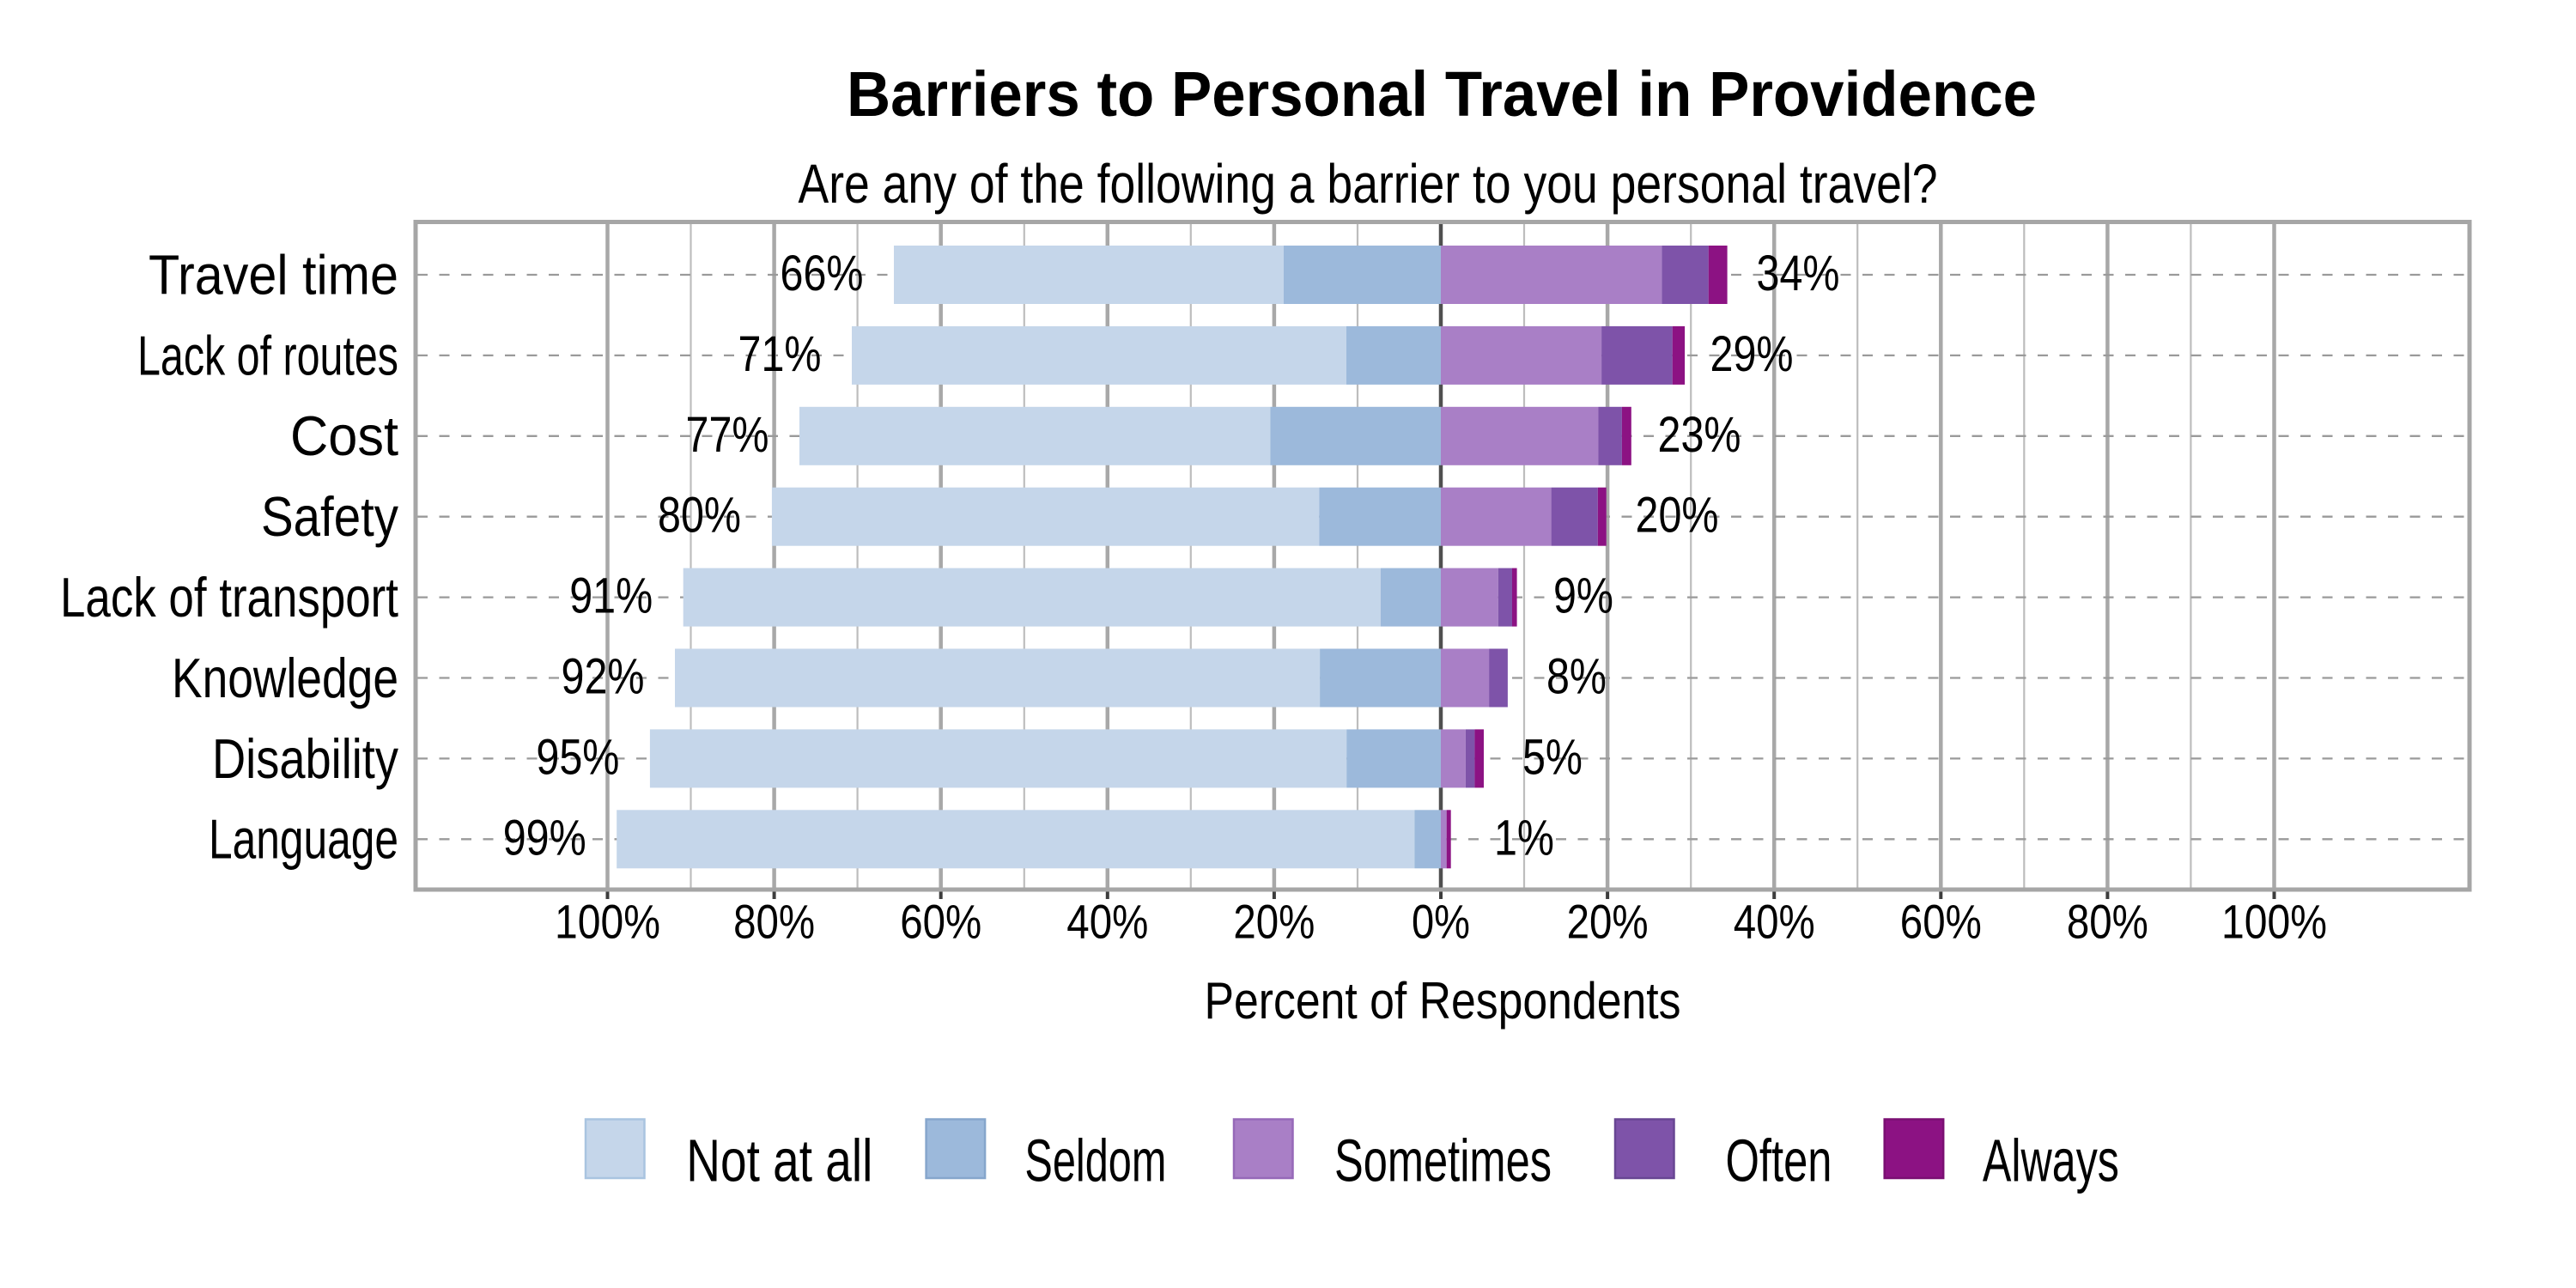  What do you see at coordinates (1752, 354) in the screenshot?
I see `svg-text: 29%` at bounding box center [1752, 354].